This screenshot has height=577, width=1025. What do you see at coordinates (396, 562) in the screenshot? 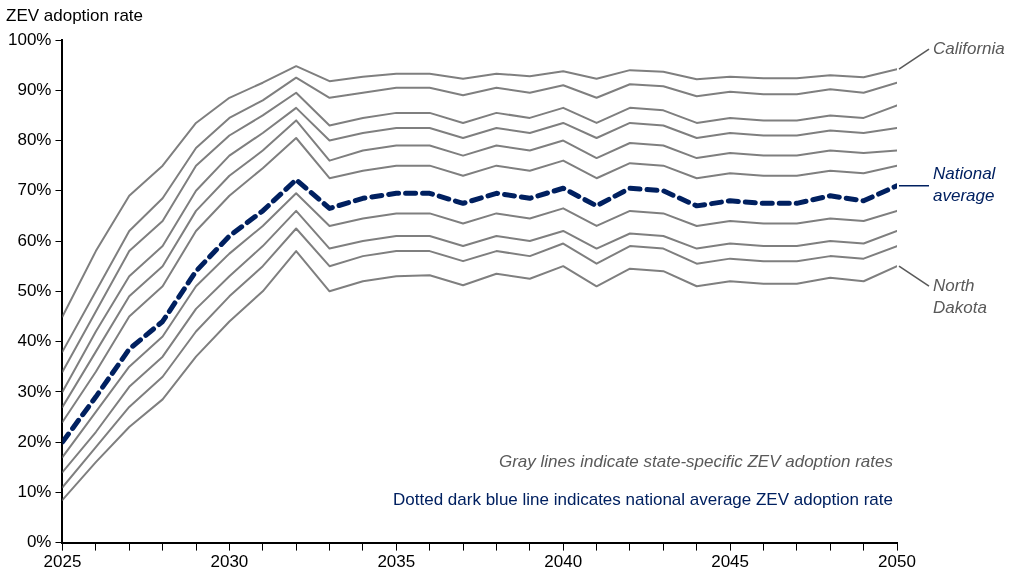
I see `x-tick-label: 2035` at bounding box center [396, 562].